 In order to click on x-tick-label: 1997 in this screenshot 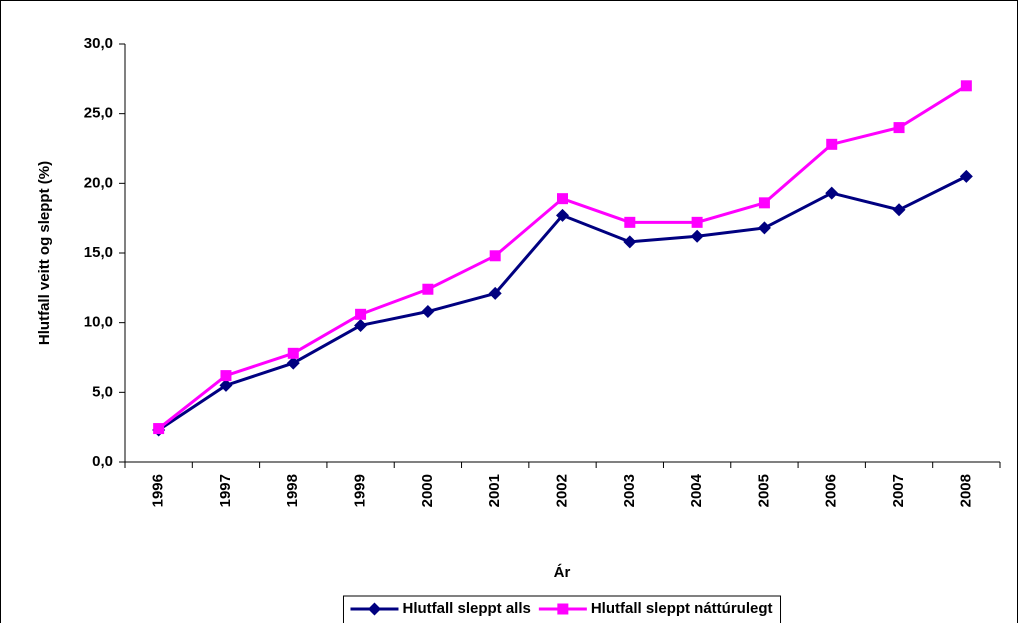, I will do `click(225, 490)`.